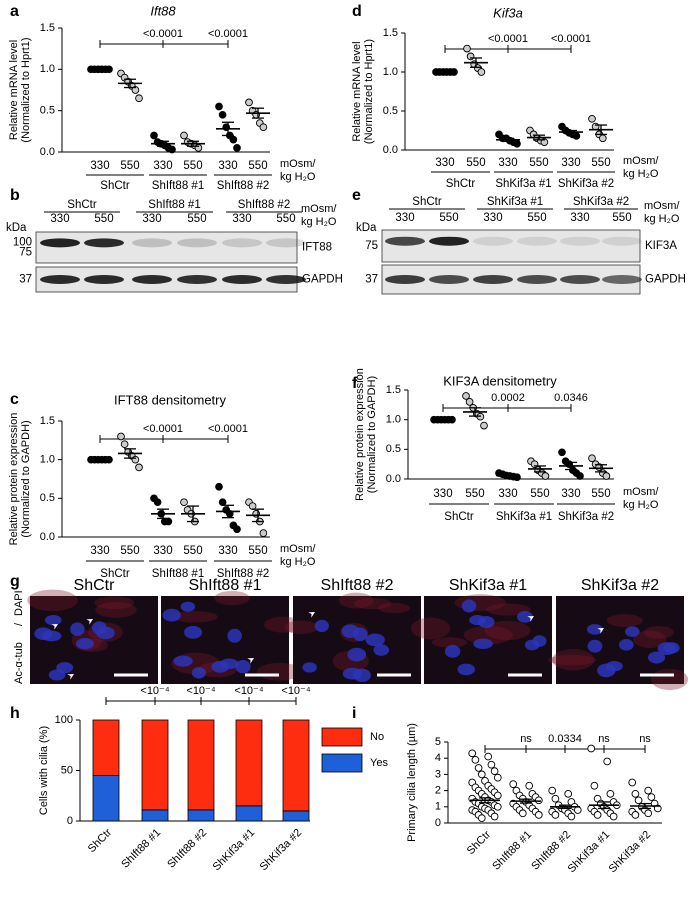 The height and width of the screenshot is (908, 698). Describe the element at coordinates (438, 823) in the screenshot. I see `y-tick-label: 0` at that location.